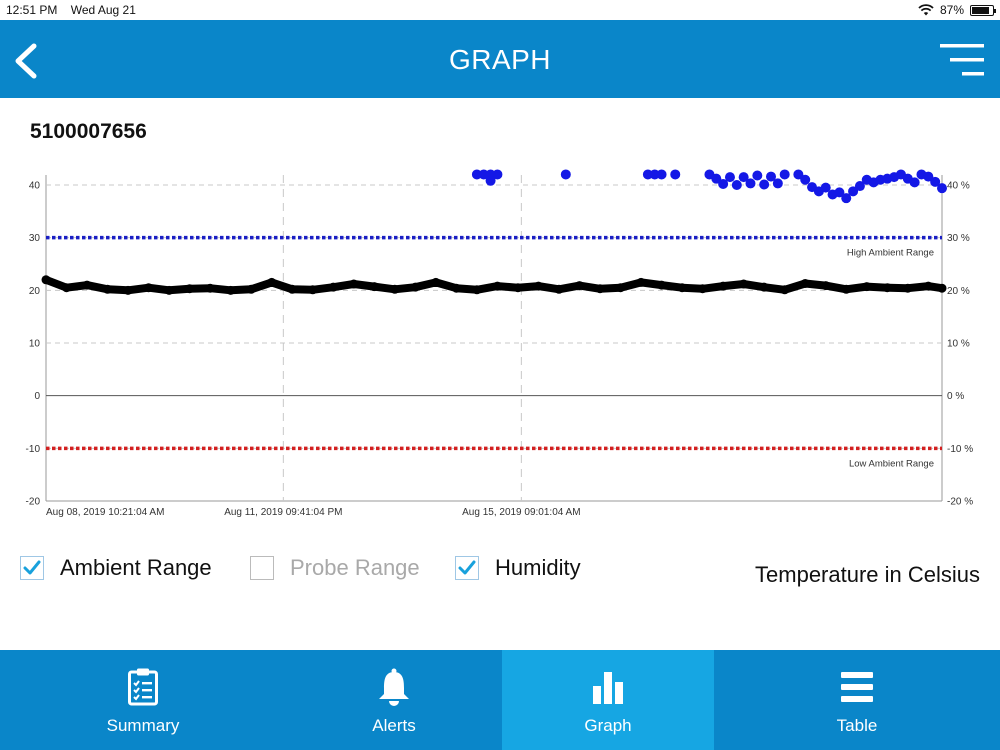 This screenshot has height=750, width=1000. Describe the element at coordinates (955, 396) in the screenshot. I see `y2-tick-label: 0 %` at that location.